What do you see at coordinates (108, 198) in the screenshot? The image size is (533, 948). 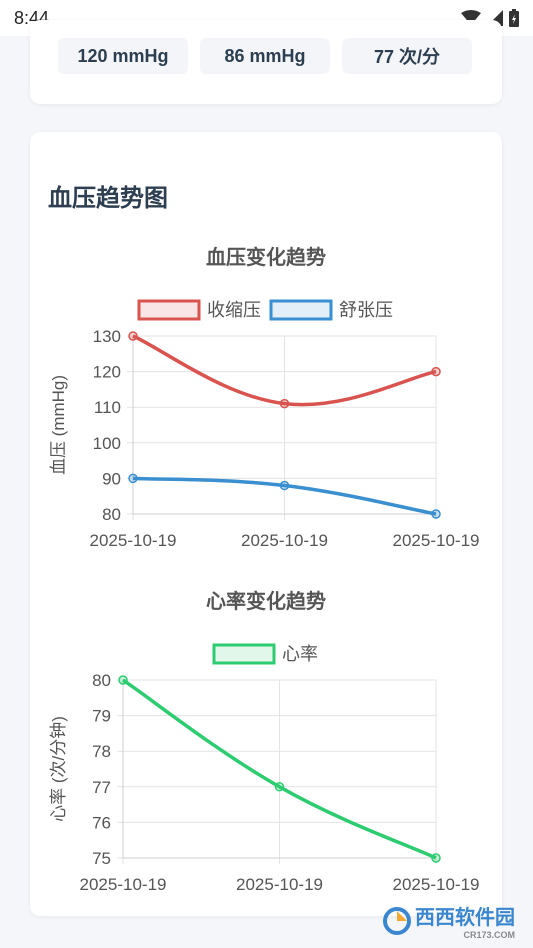 I see `section-title: 血压趋势图` at bounding box center [108, 198].